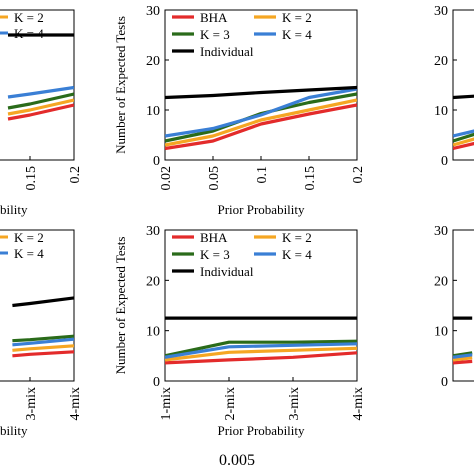  I want to click on x-tick-label: 0.02, so click(166, 178).